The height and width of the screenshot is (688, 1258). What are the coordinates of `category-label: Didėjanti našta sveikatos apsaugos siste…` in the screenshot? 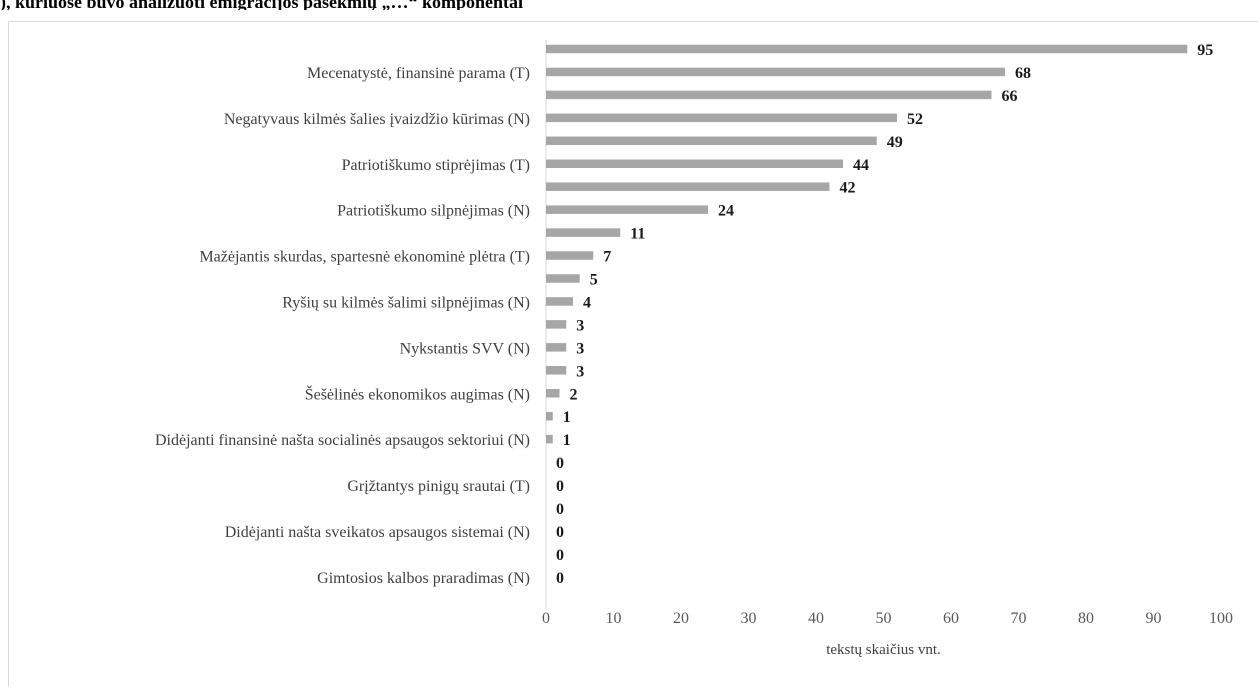 It's located at (377, 532).